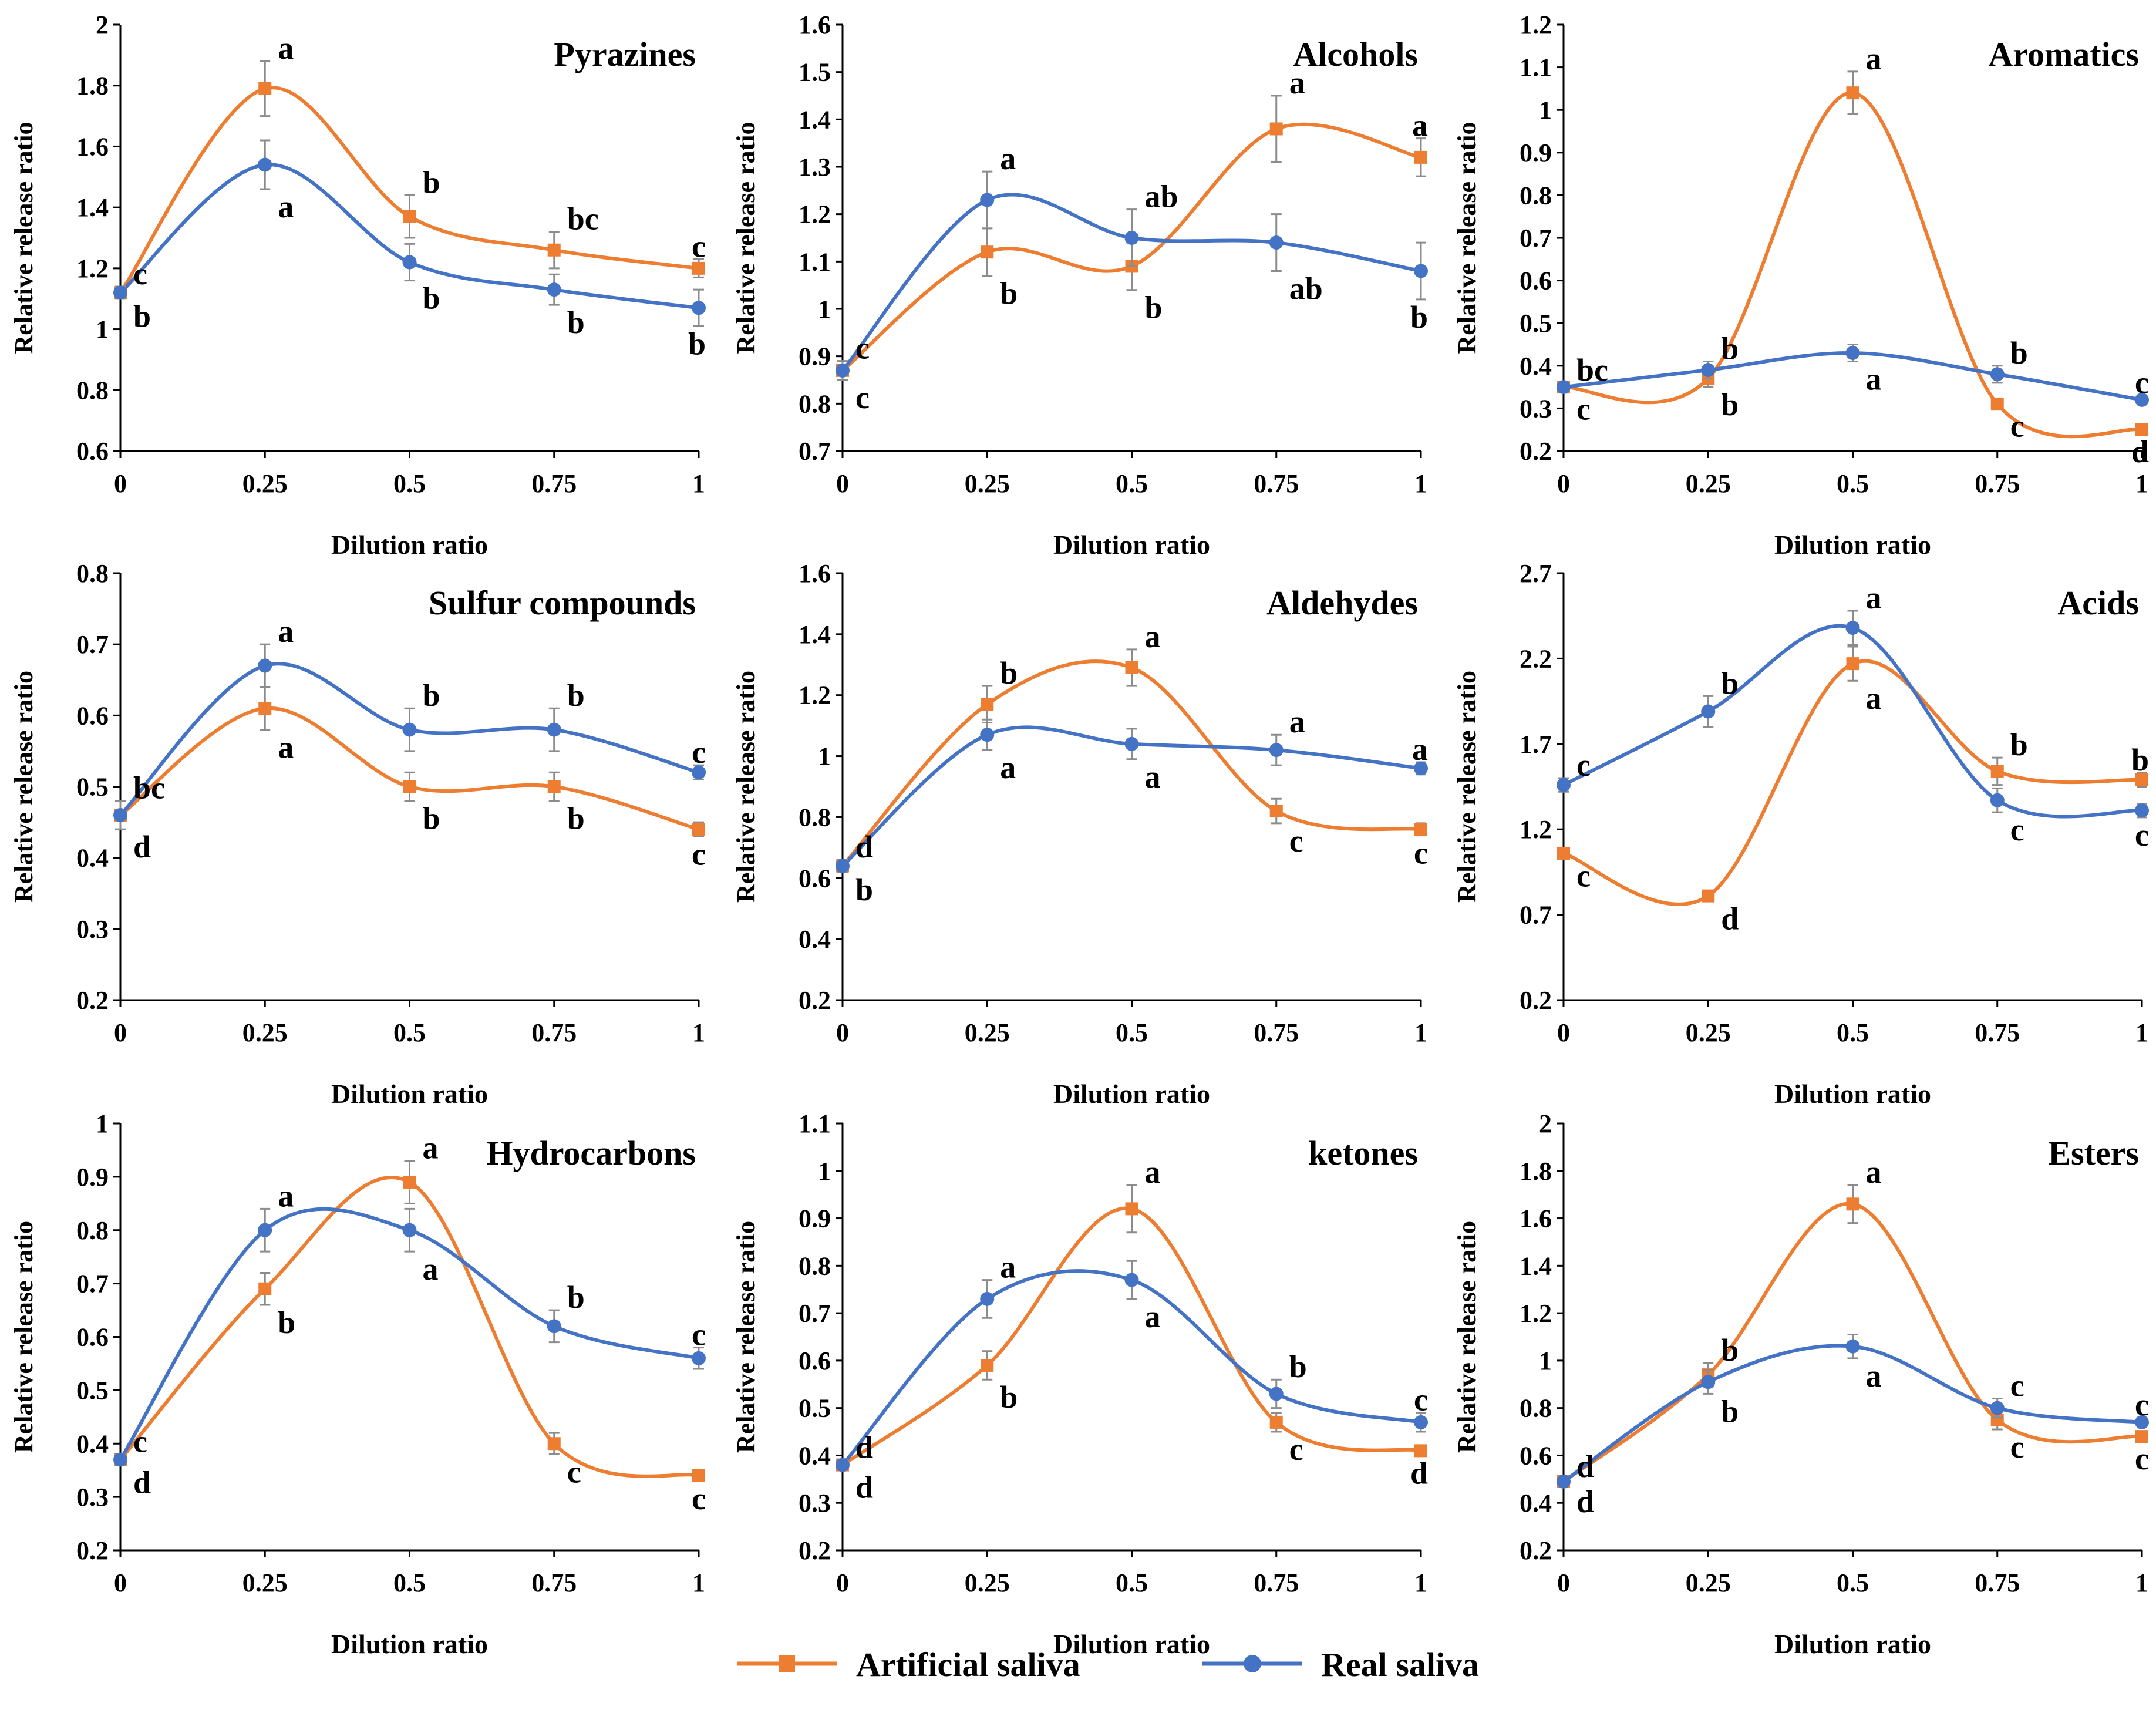  What do you see at coordinates (1342, 603) in the screenshot?
I see `chart-title: Aldehydes` at bounding box center [1342, 603].